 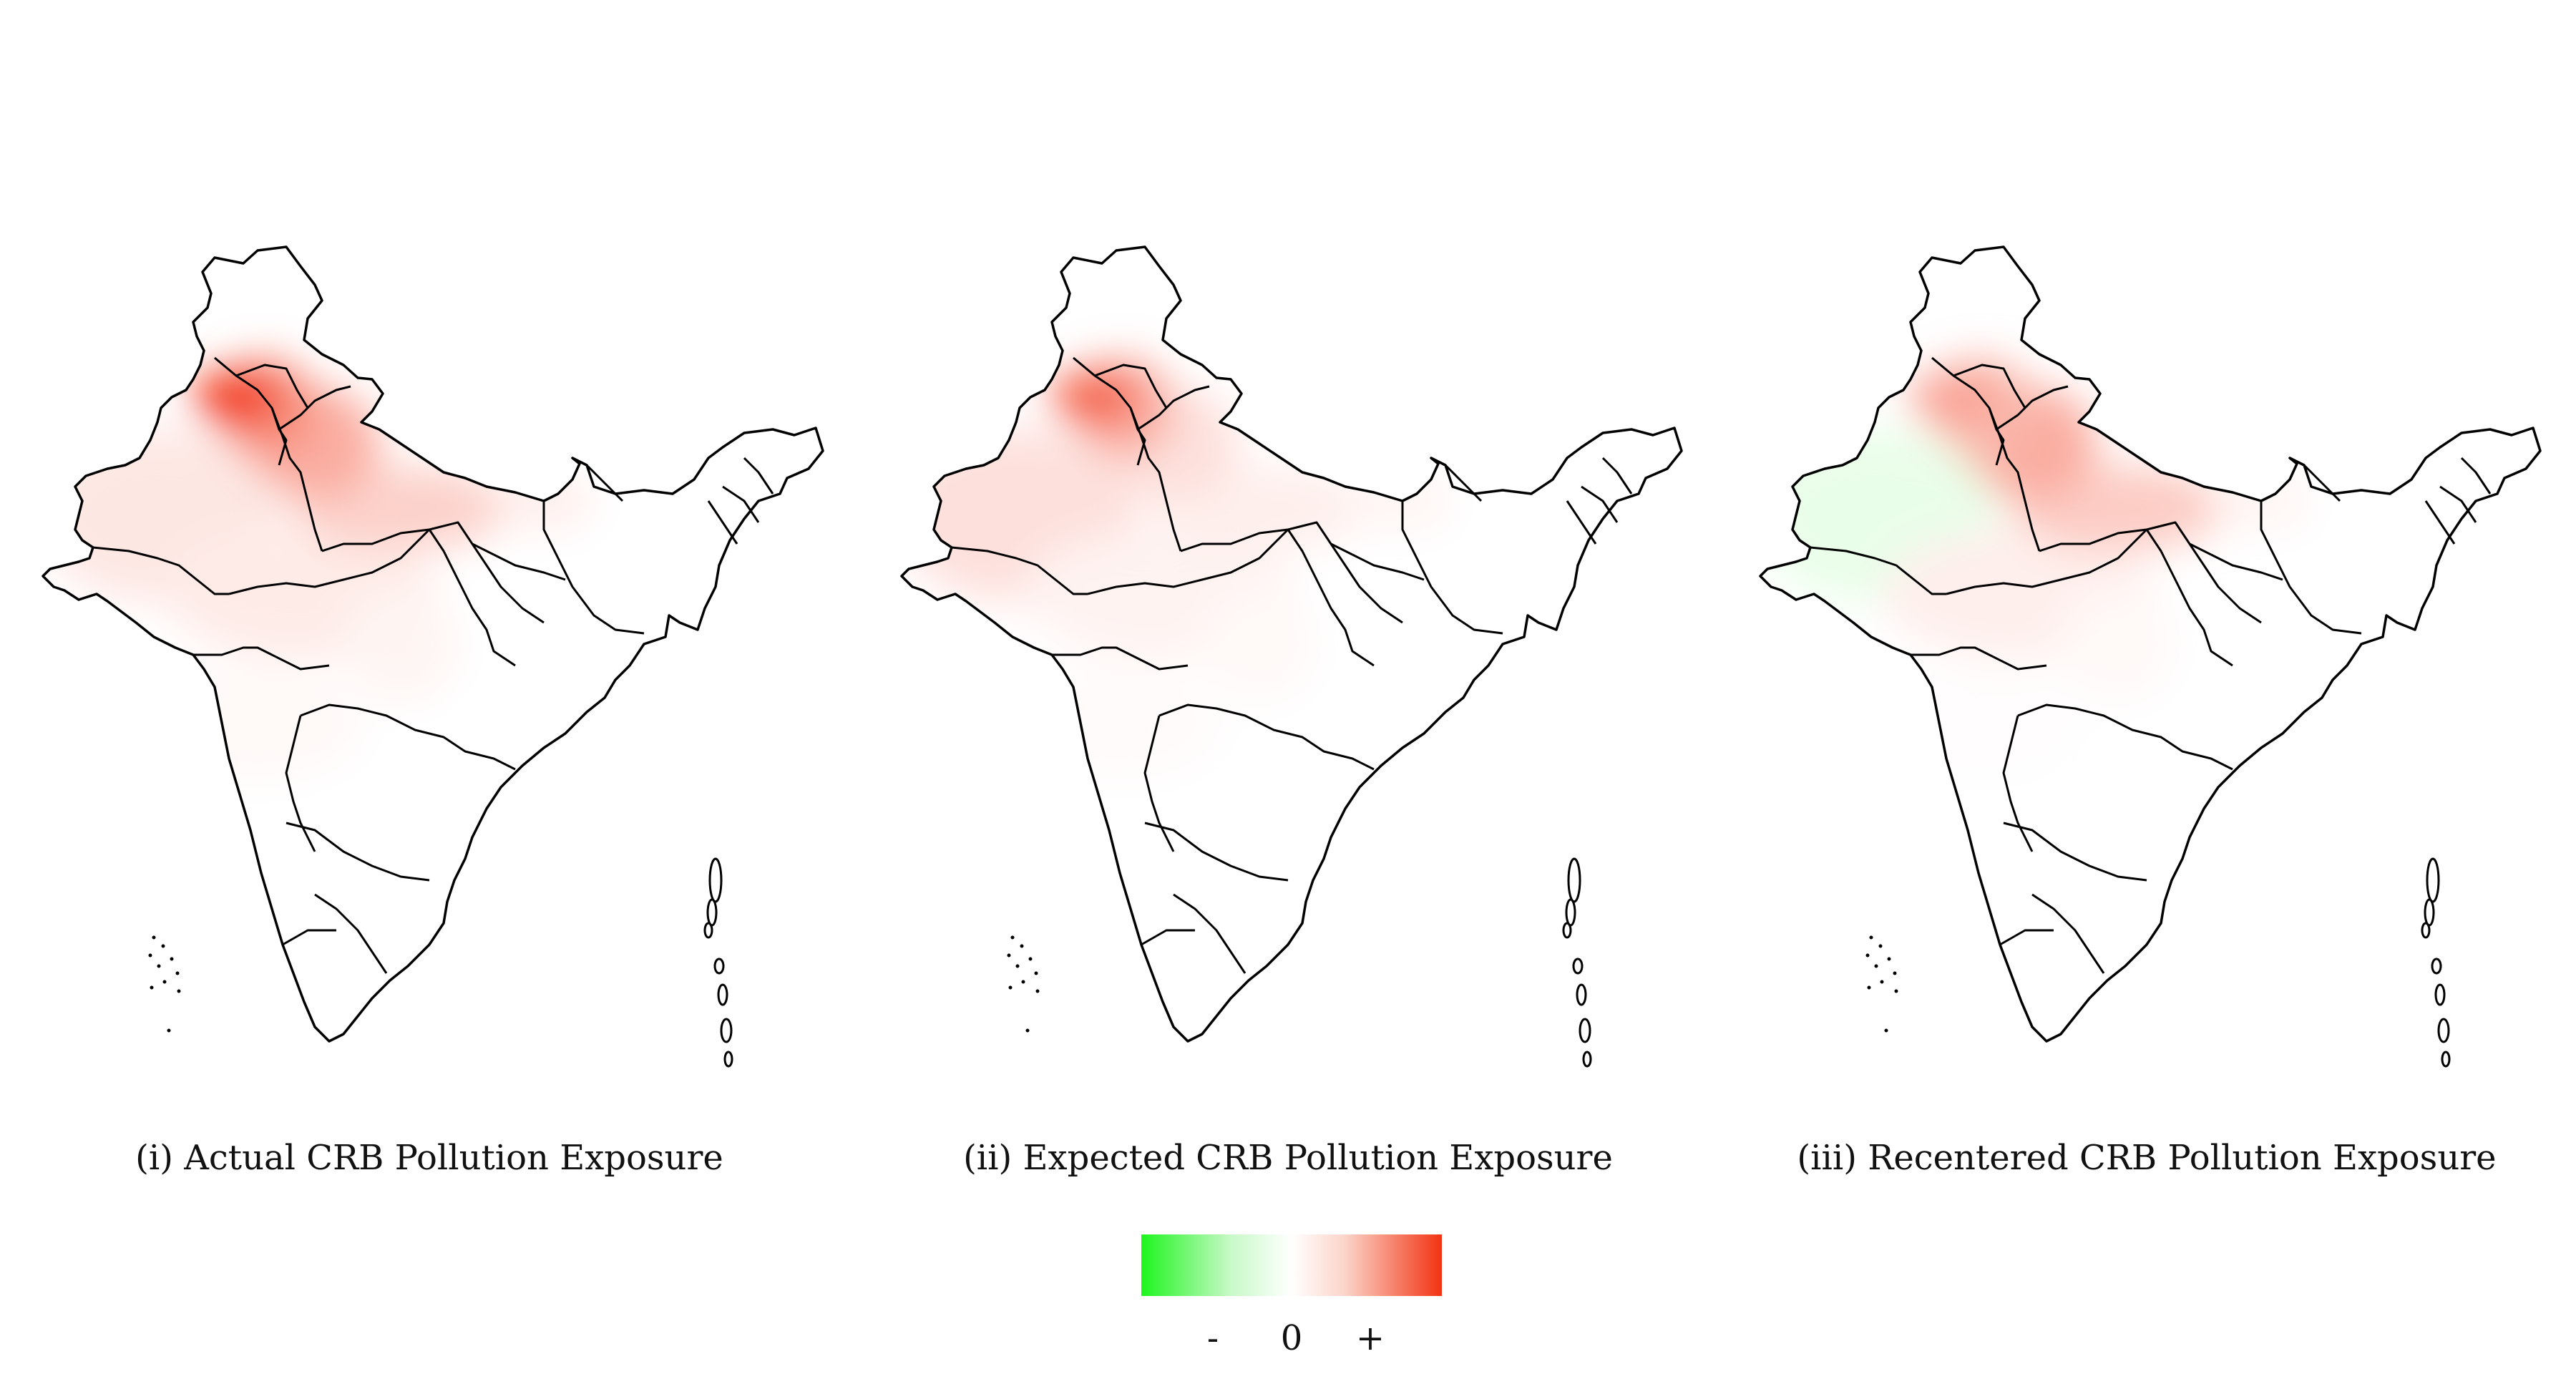 I want to click on color-legend, so click(x=1291, y=1266).